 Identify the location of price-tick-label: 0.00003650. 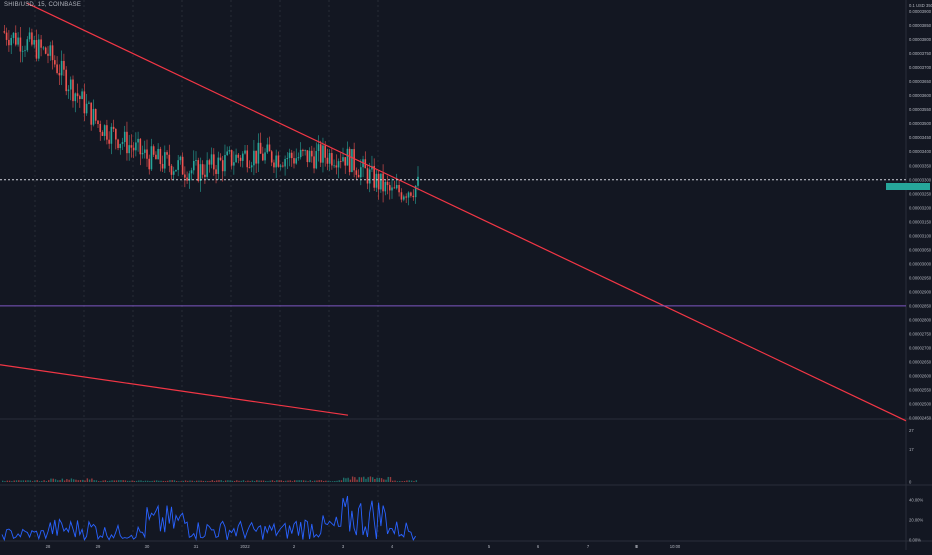
(920, 81).